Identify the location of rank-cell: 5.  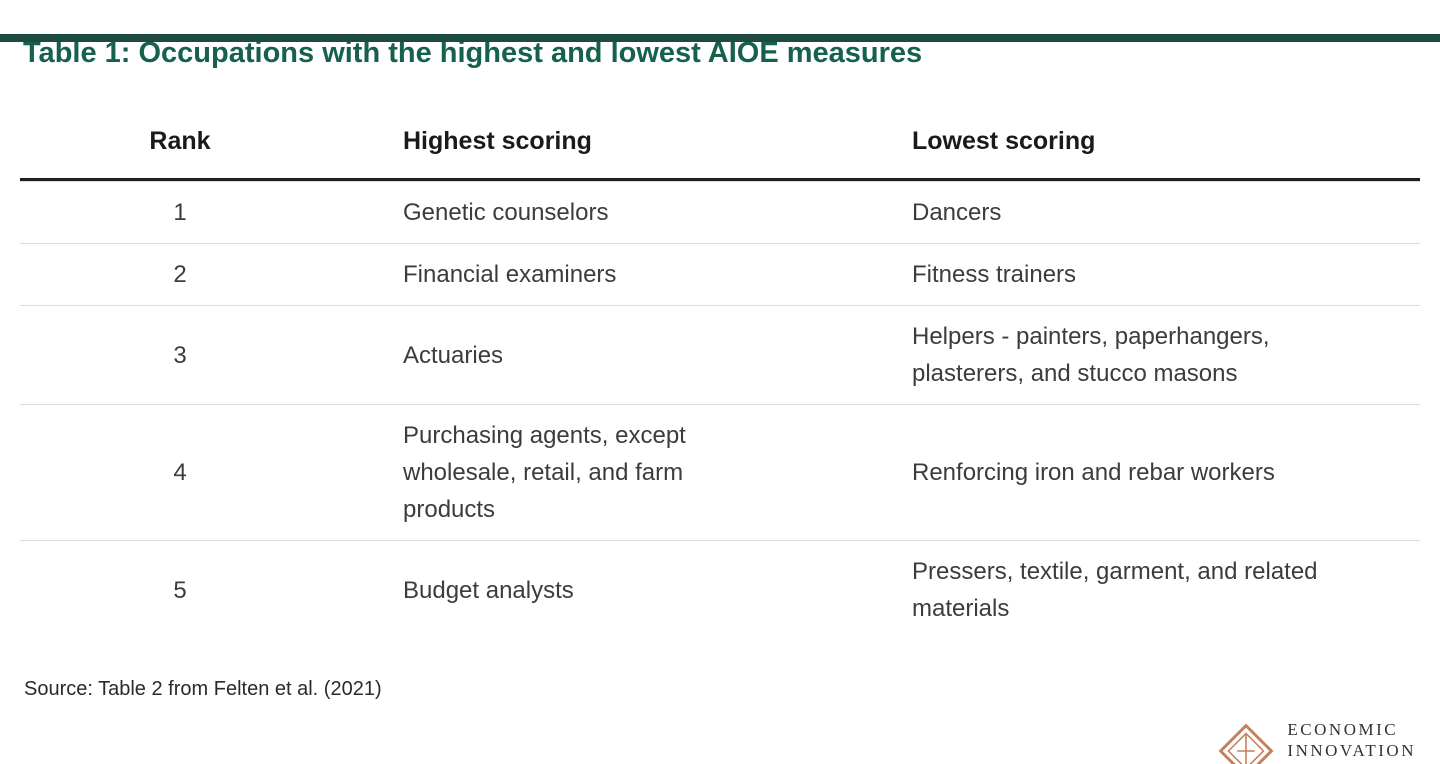
(180, 590).